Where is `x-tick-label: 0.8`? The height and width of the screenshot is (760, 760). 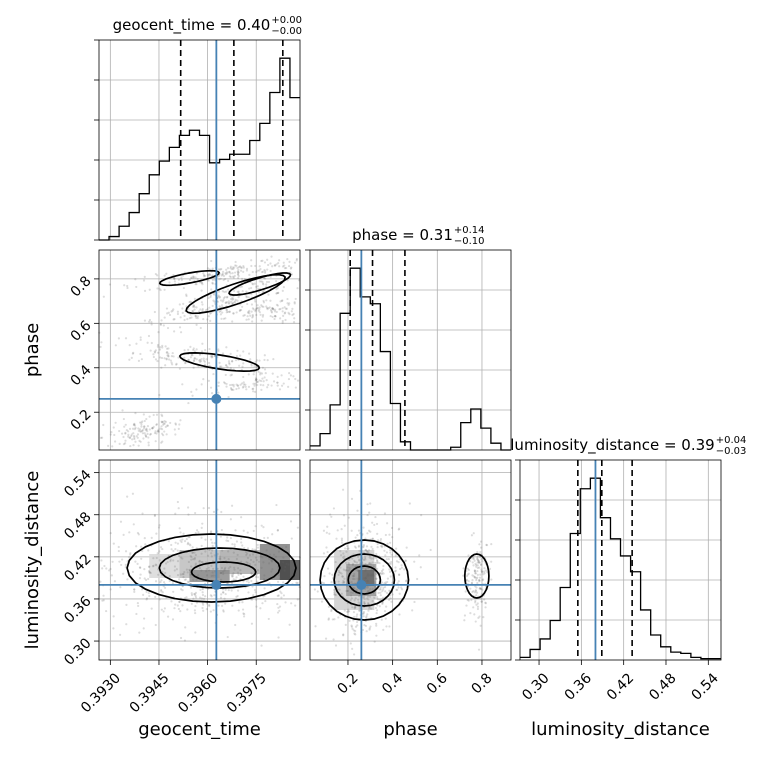 x-tick-label: 0.8 is located at coordinates (482, 683).